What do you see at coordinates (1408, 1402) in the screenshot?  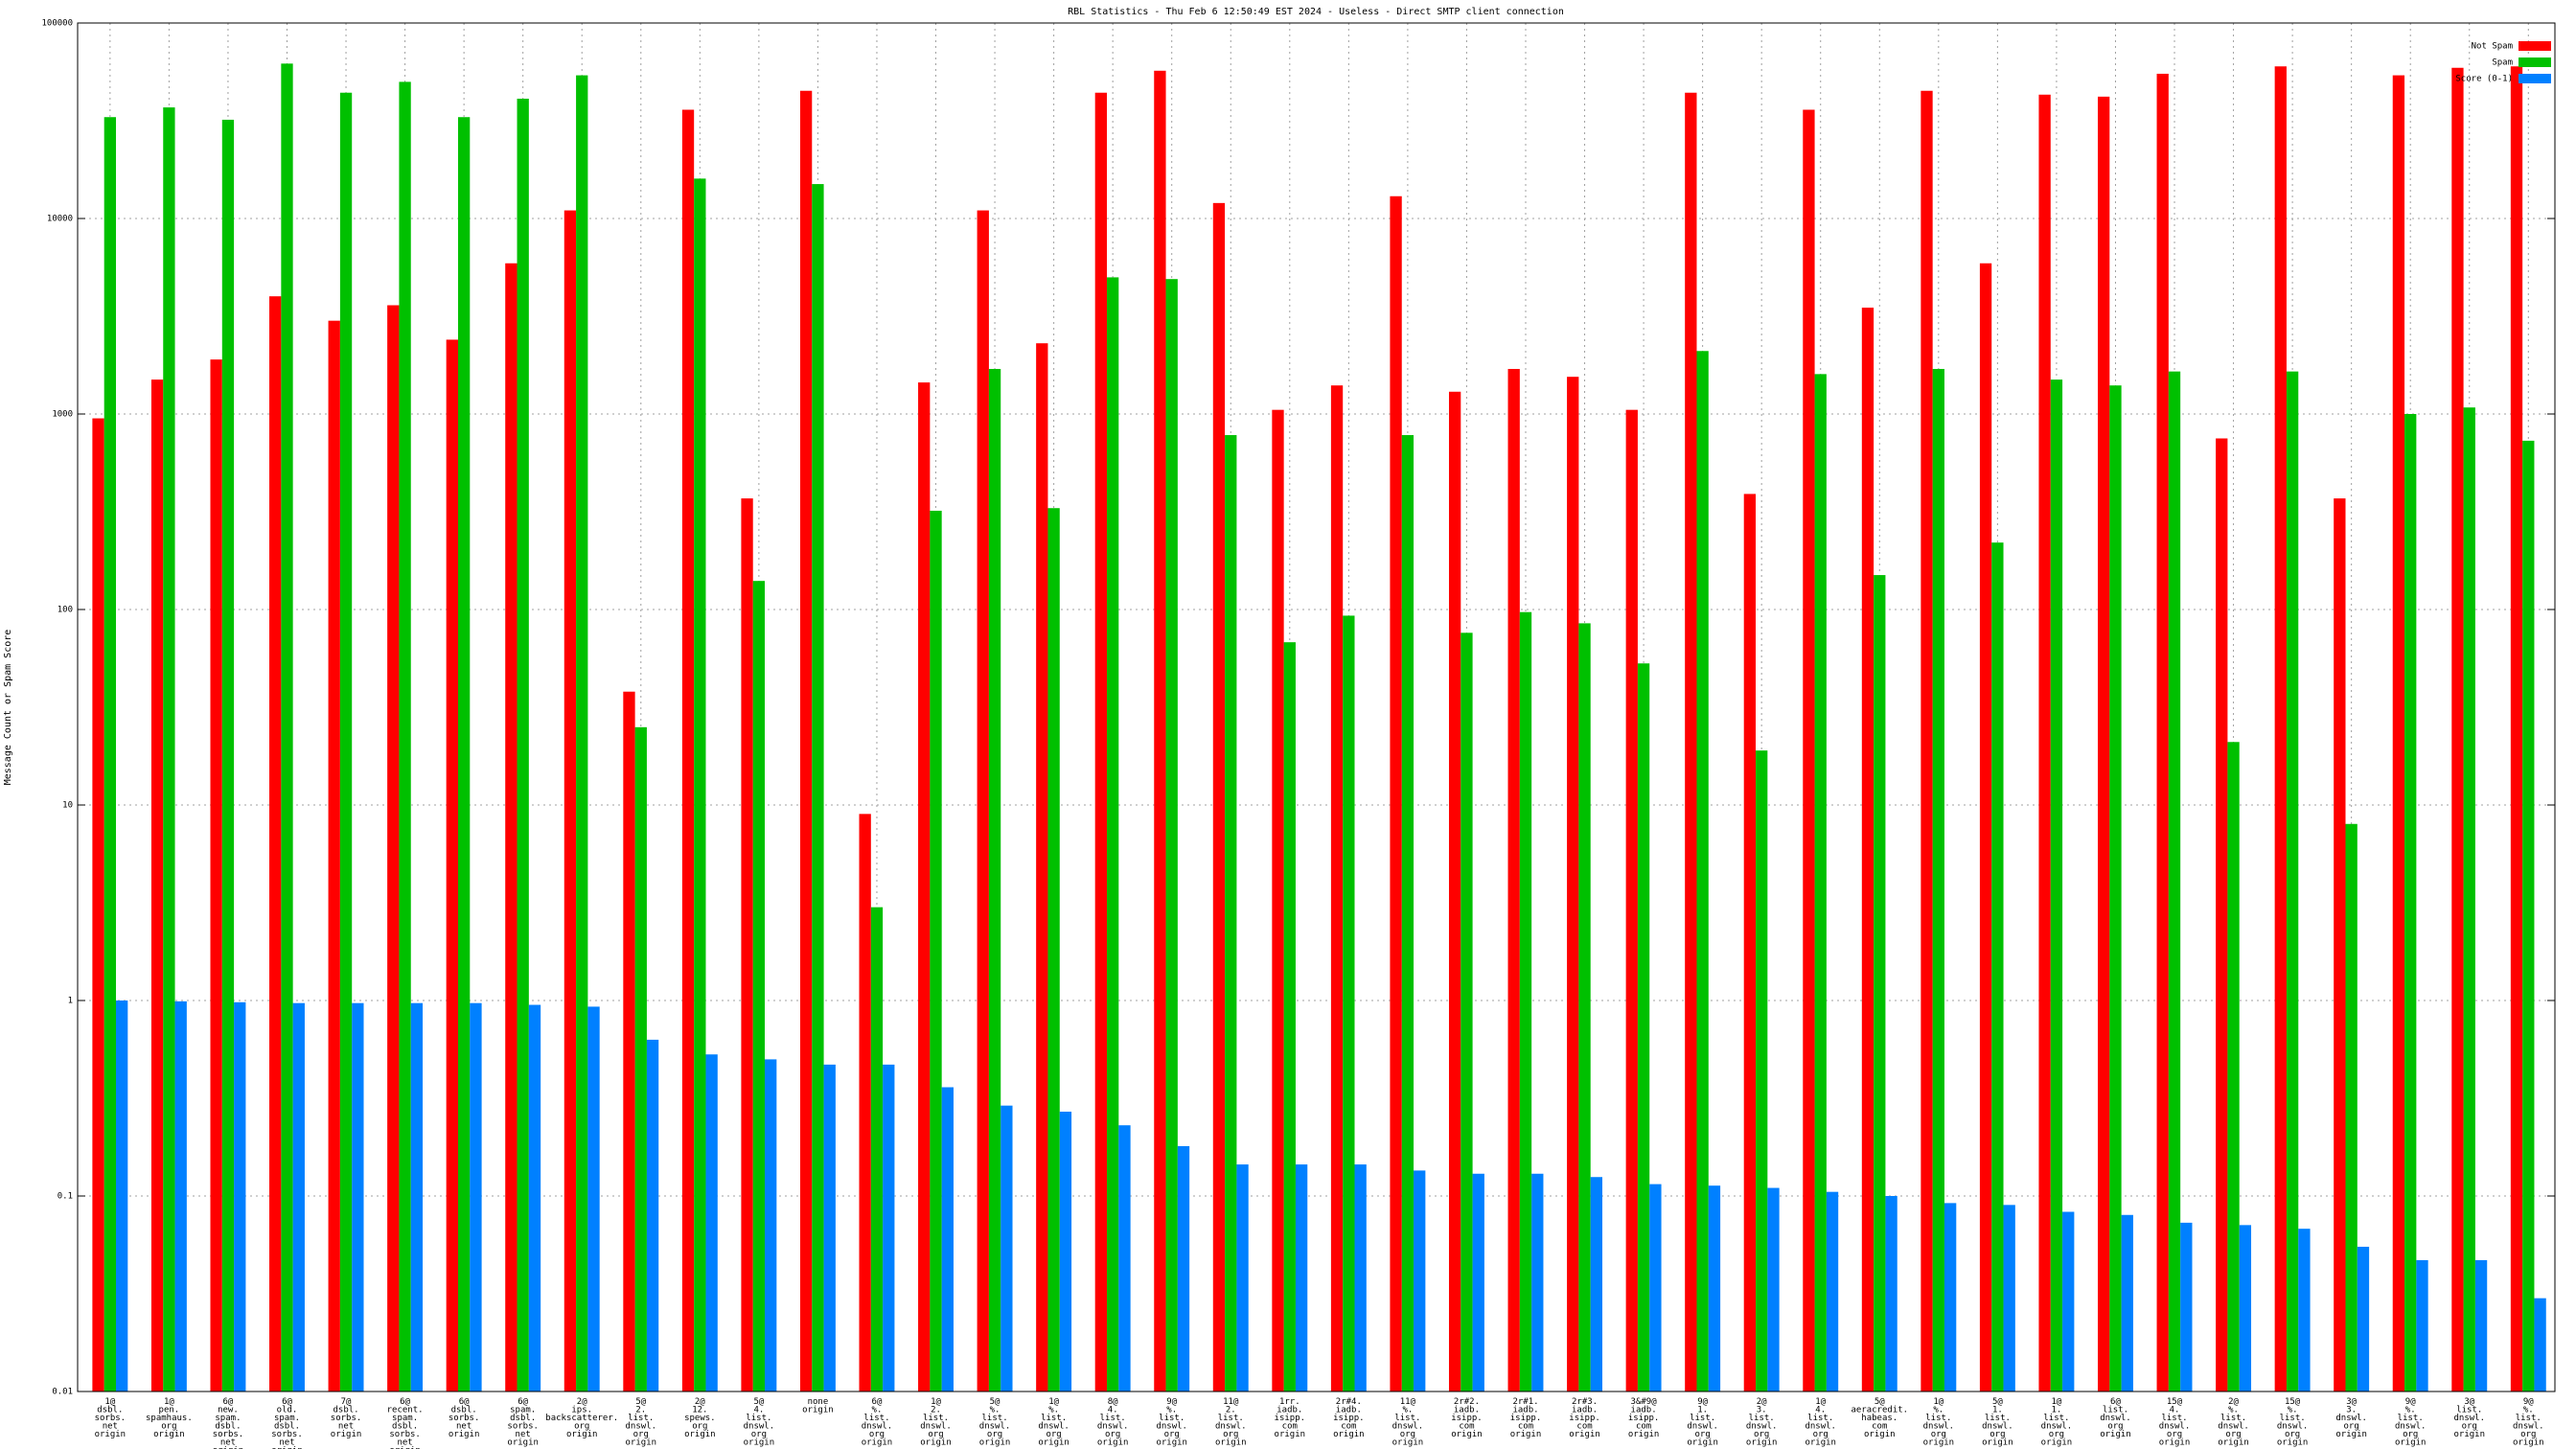 I see `x-tick-label-line: 11@` at bounding box center [1408, 1402].